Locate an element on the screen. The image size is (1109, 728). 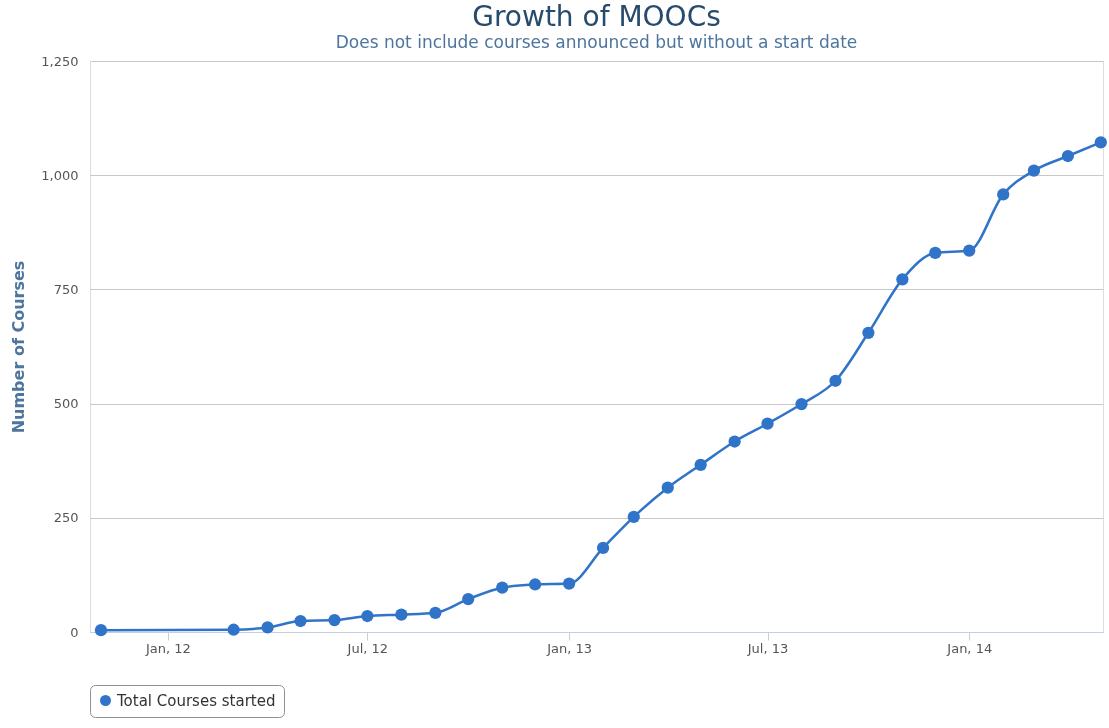
y-axis-title: Number of Courses is located at coordinates (19, 347).